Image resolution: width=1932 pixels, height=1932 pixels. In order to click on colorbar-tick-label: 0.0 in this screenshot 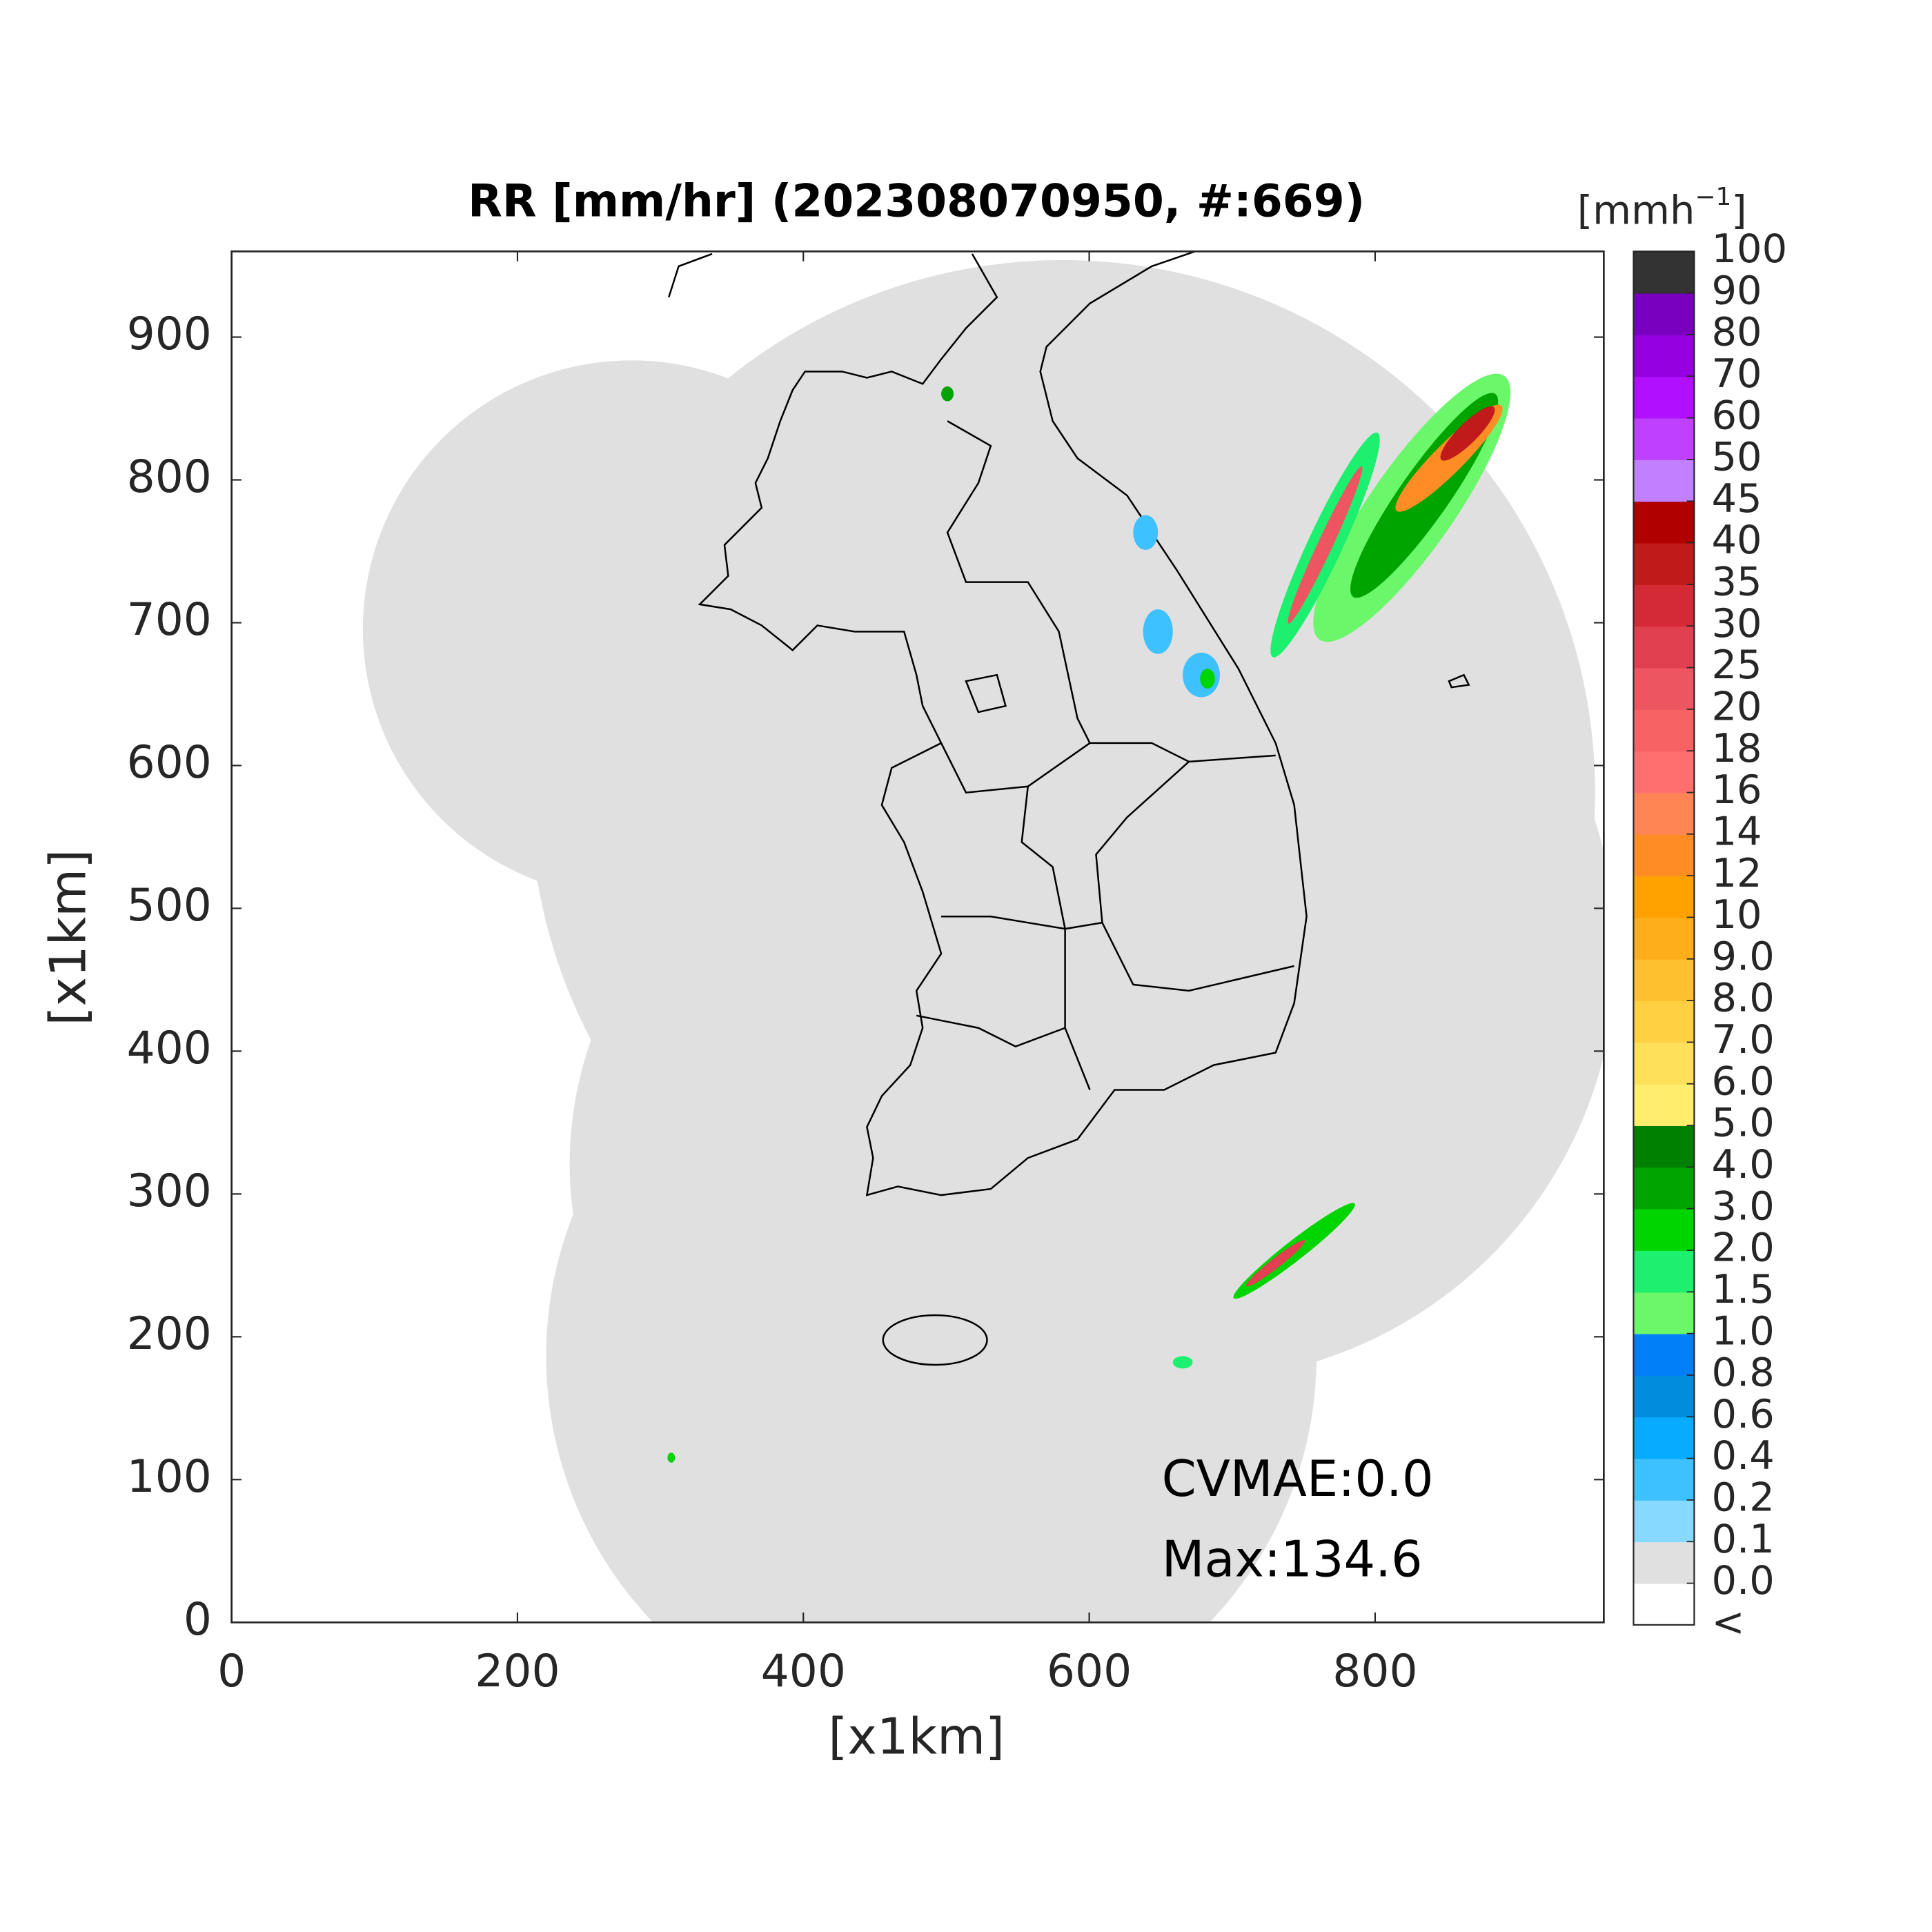, I will do `click(1743, 1580)`.